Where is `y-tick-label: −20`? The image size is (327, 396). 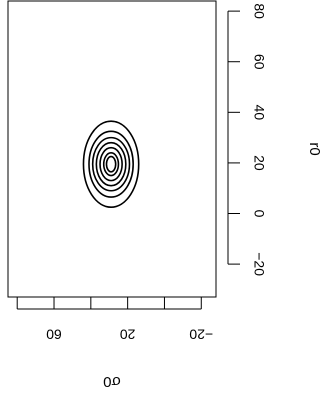 y-tick-label: −20 is located at coordinates (259, 264).